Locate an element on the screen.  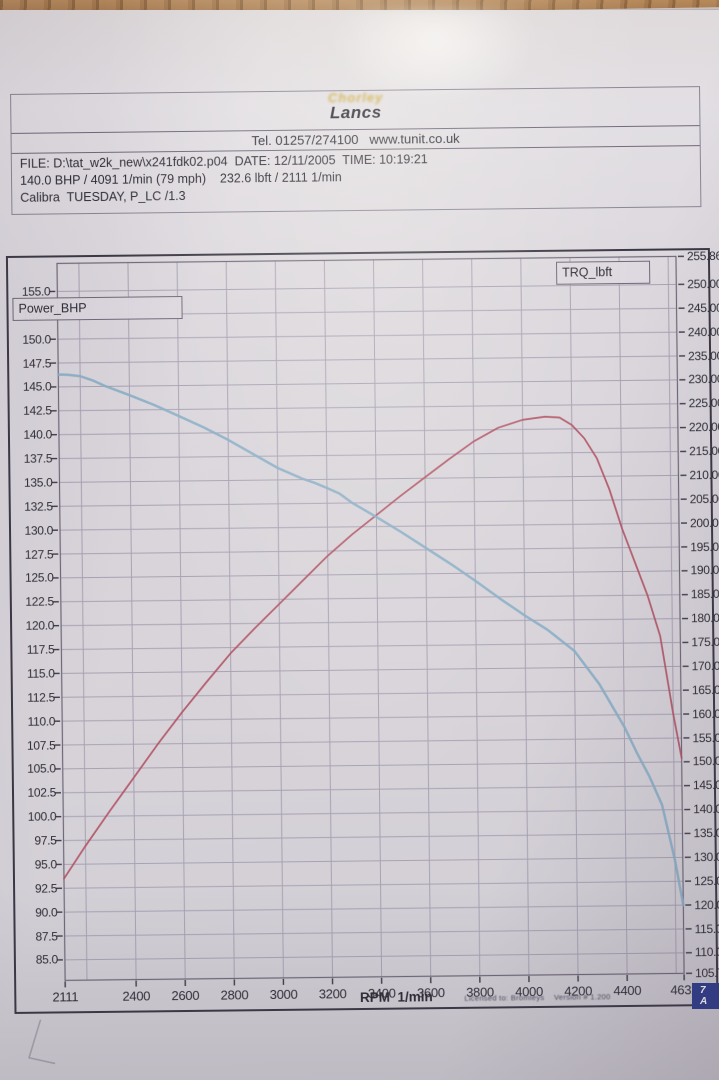
raxis-tick-label: 185.00 is located at coordinates (704, 594).